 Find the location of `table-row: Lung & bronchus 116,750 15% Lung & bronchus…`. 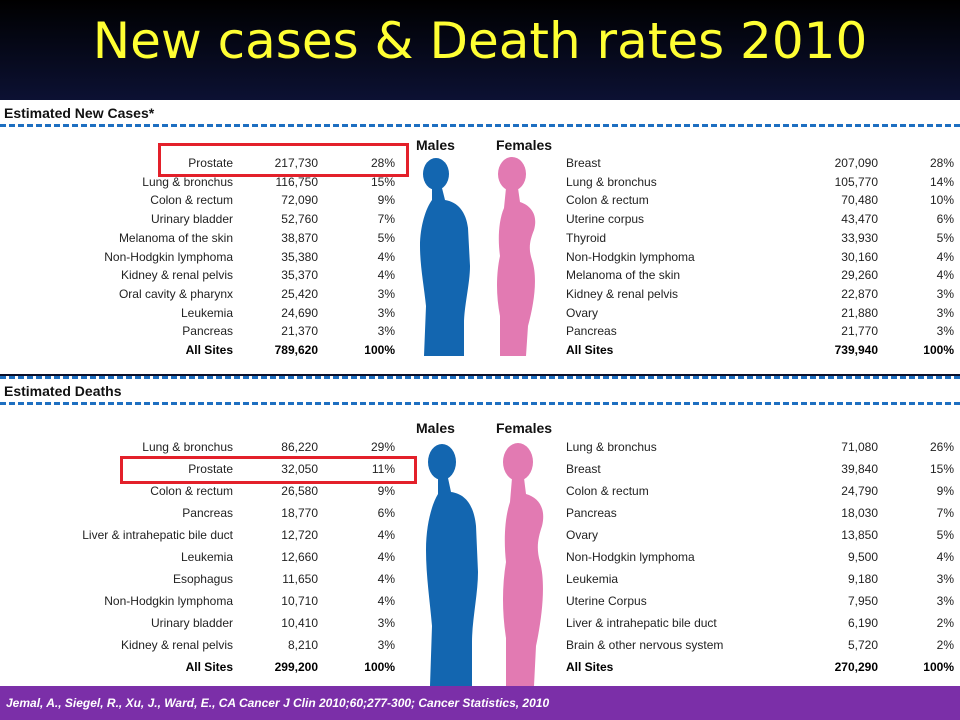

table-row: Lung & bronchus 116,750 15% Lung & bronchus… is located at coordinates (480, 182).